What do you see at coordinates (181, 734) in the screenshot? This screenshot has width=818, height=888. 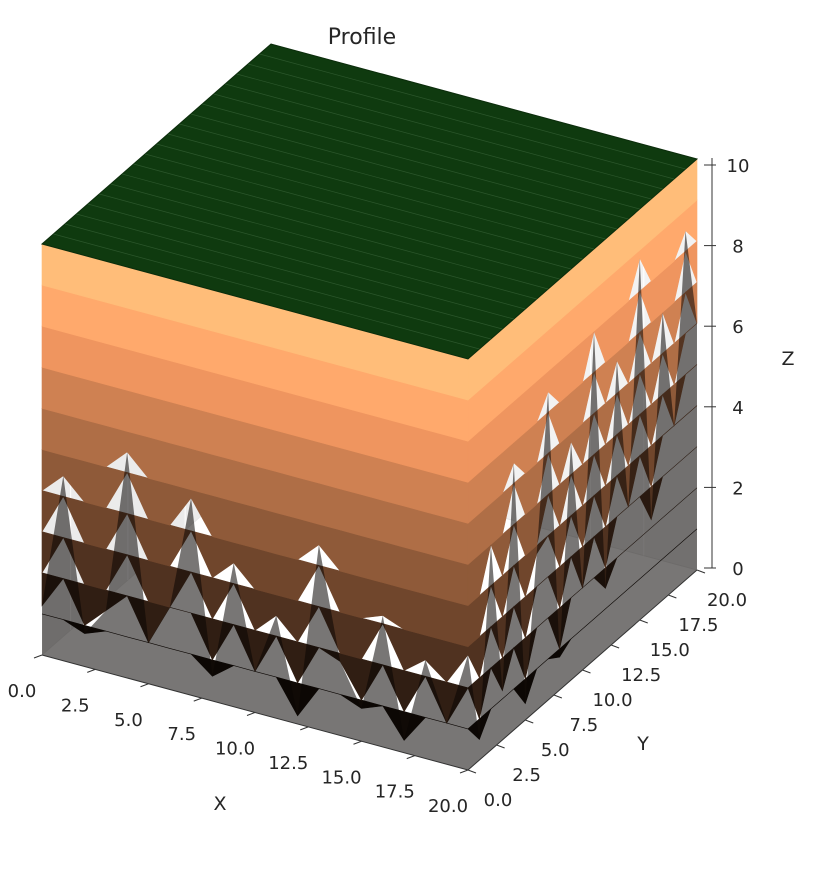 I see `x-tick-label: 7.5` at bounding box center [181, 734].